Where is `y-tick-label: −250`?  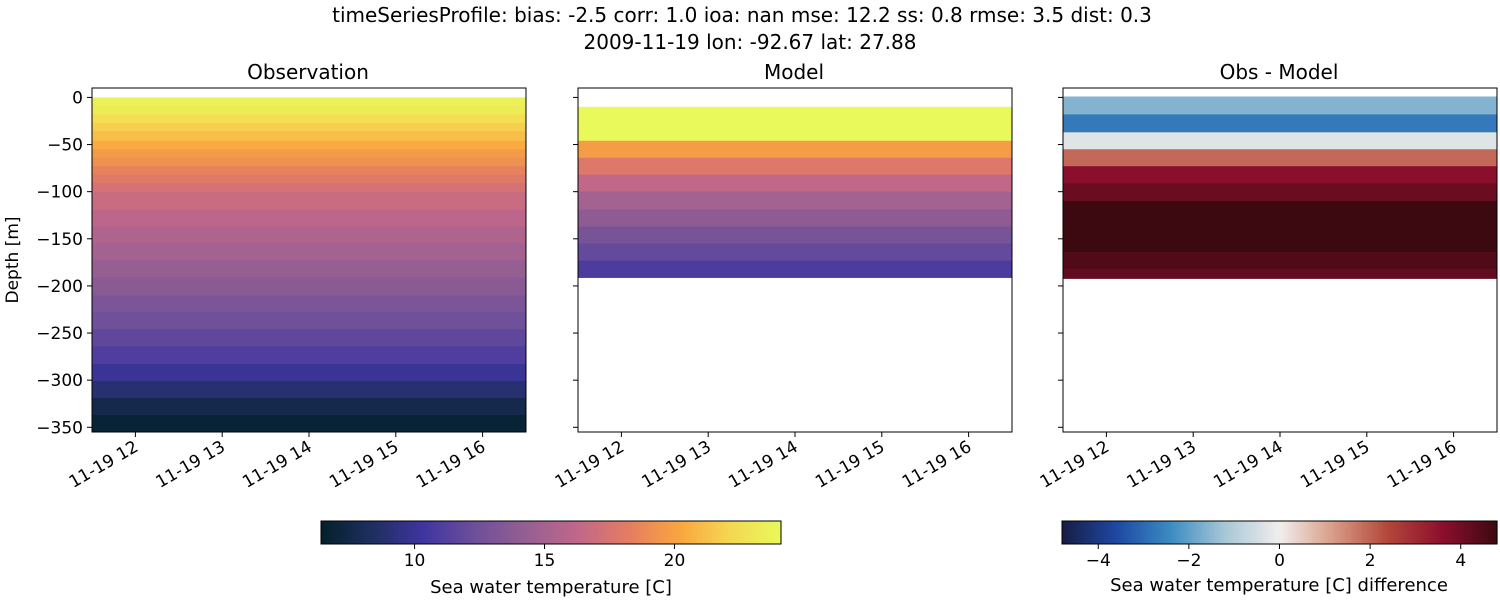 y-tick-label: −250 is located at coordinates (59, 334).